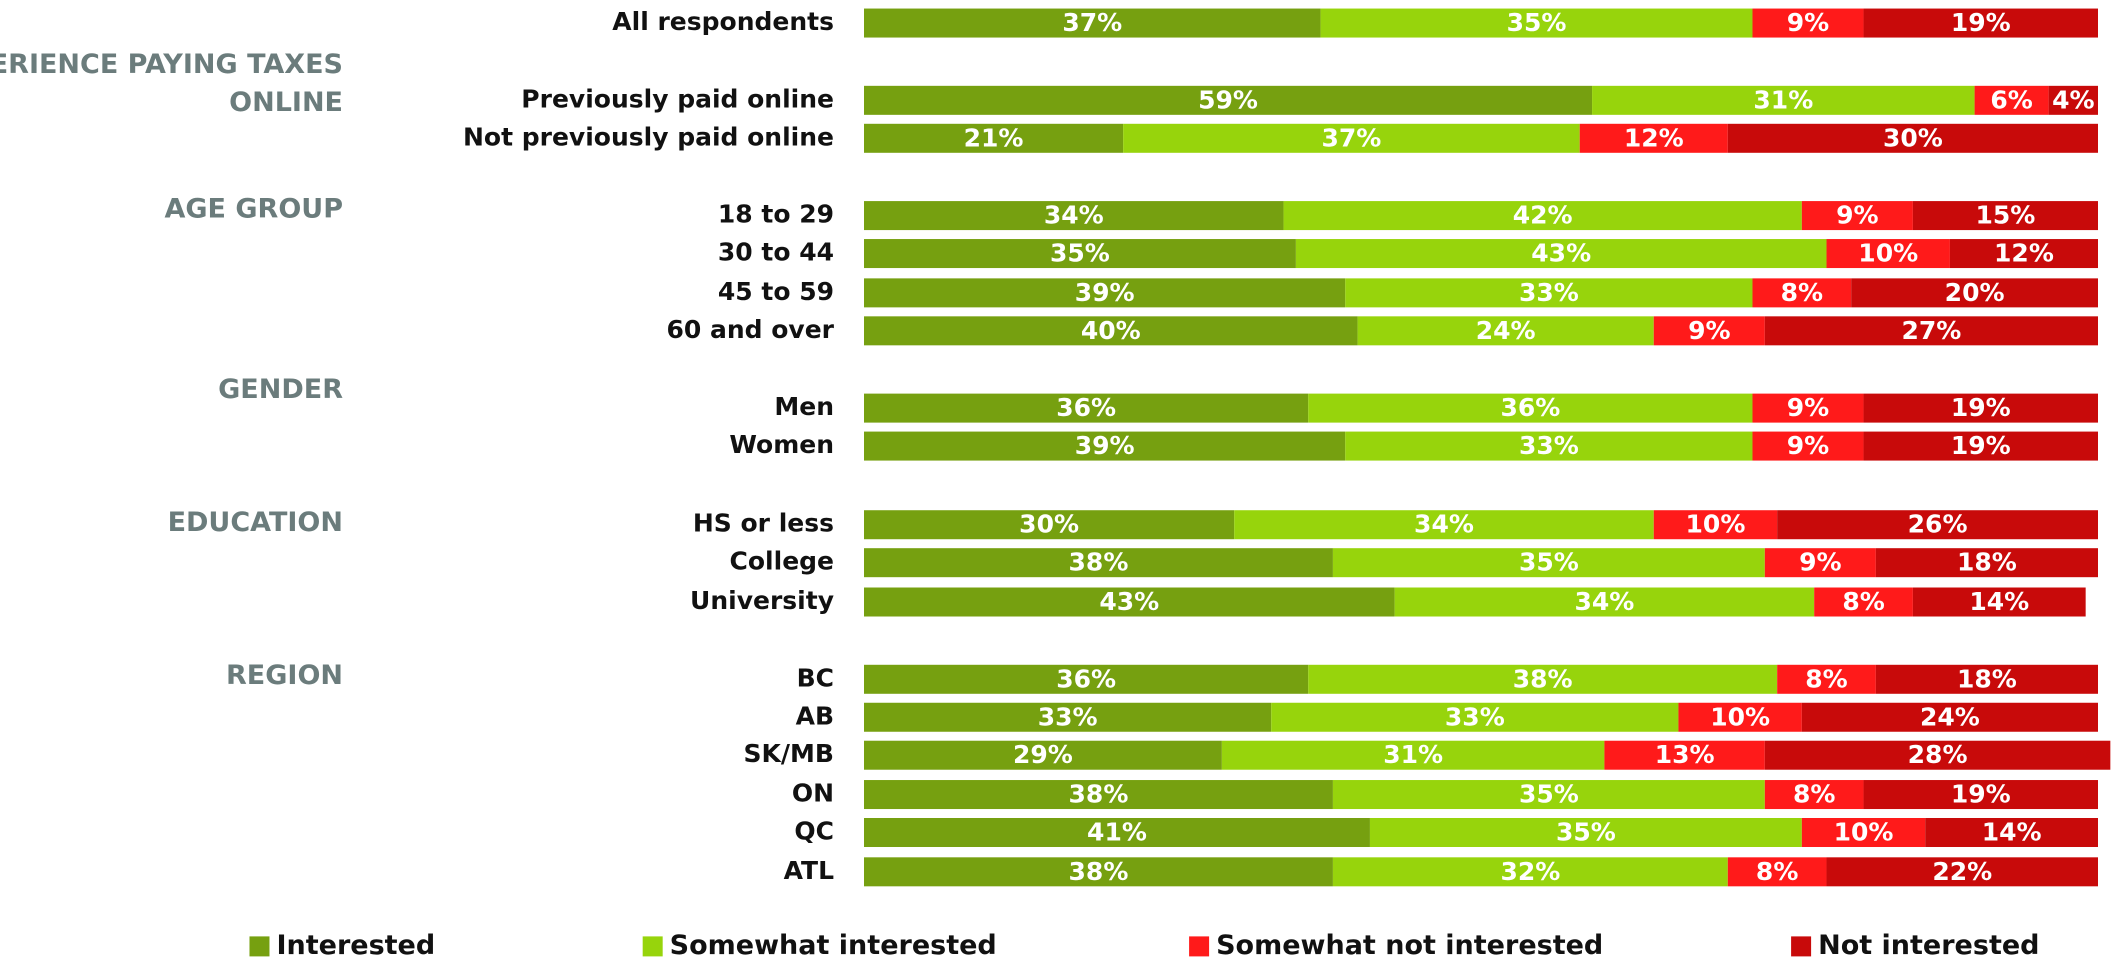  Describe the element at coordinates (1111, 330) in the screenshot. I see `value-label: 40%` at that location.